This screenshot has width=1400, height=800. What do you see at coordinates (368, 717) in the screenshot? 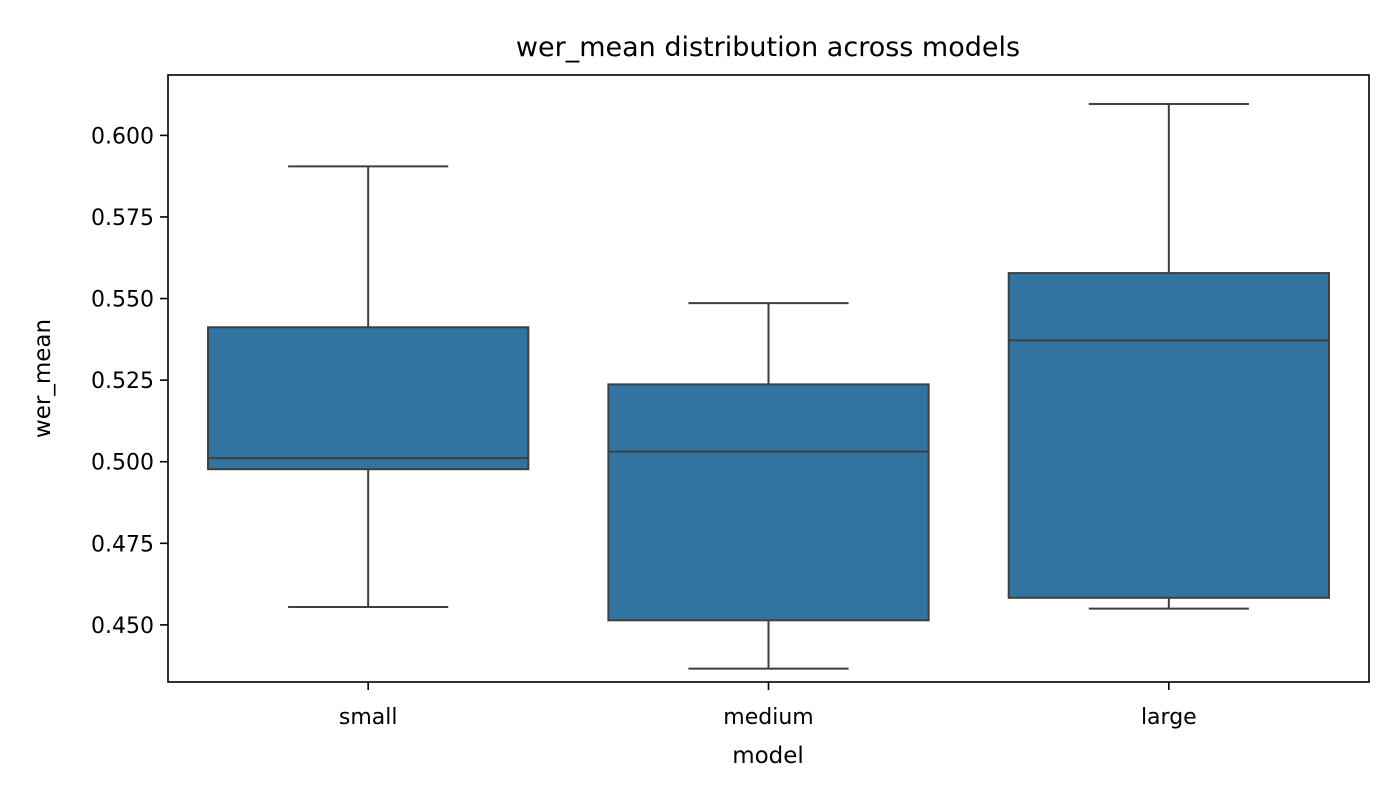
I see `x-tick-label: small` at bounding box center [368, 717].